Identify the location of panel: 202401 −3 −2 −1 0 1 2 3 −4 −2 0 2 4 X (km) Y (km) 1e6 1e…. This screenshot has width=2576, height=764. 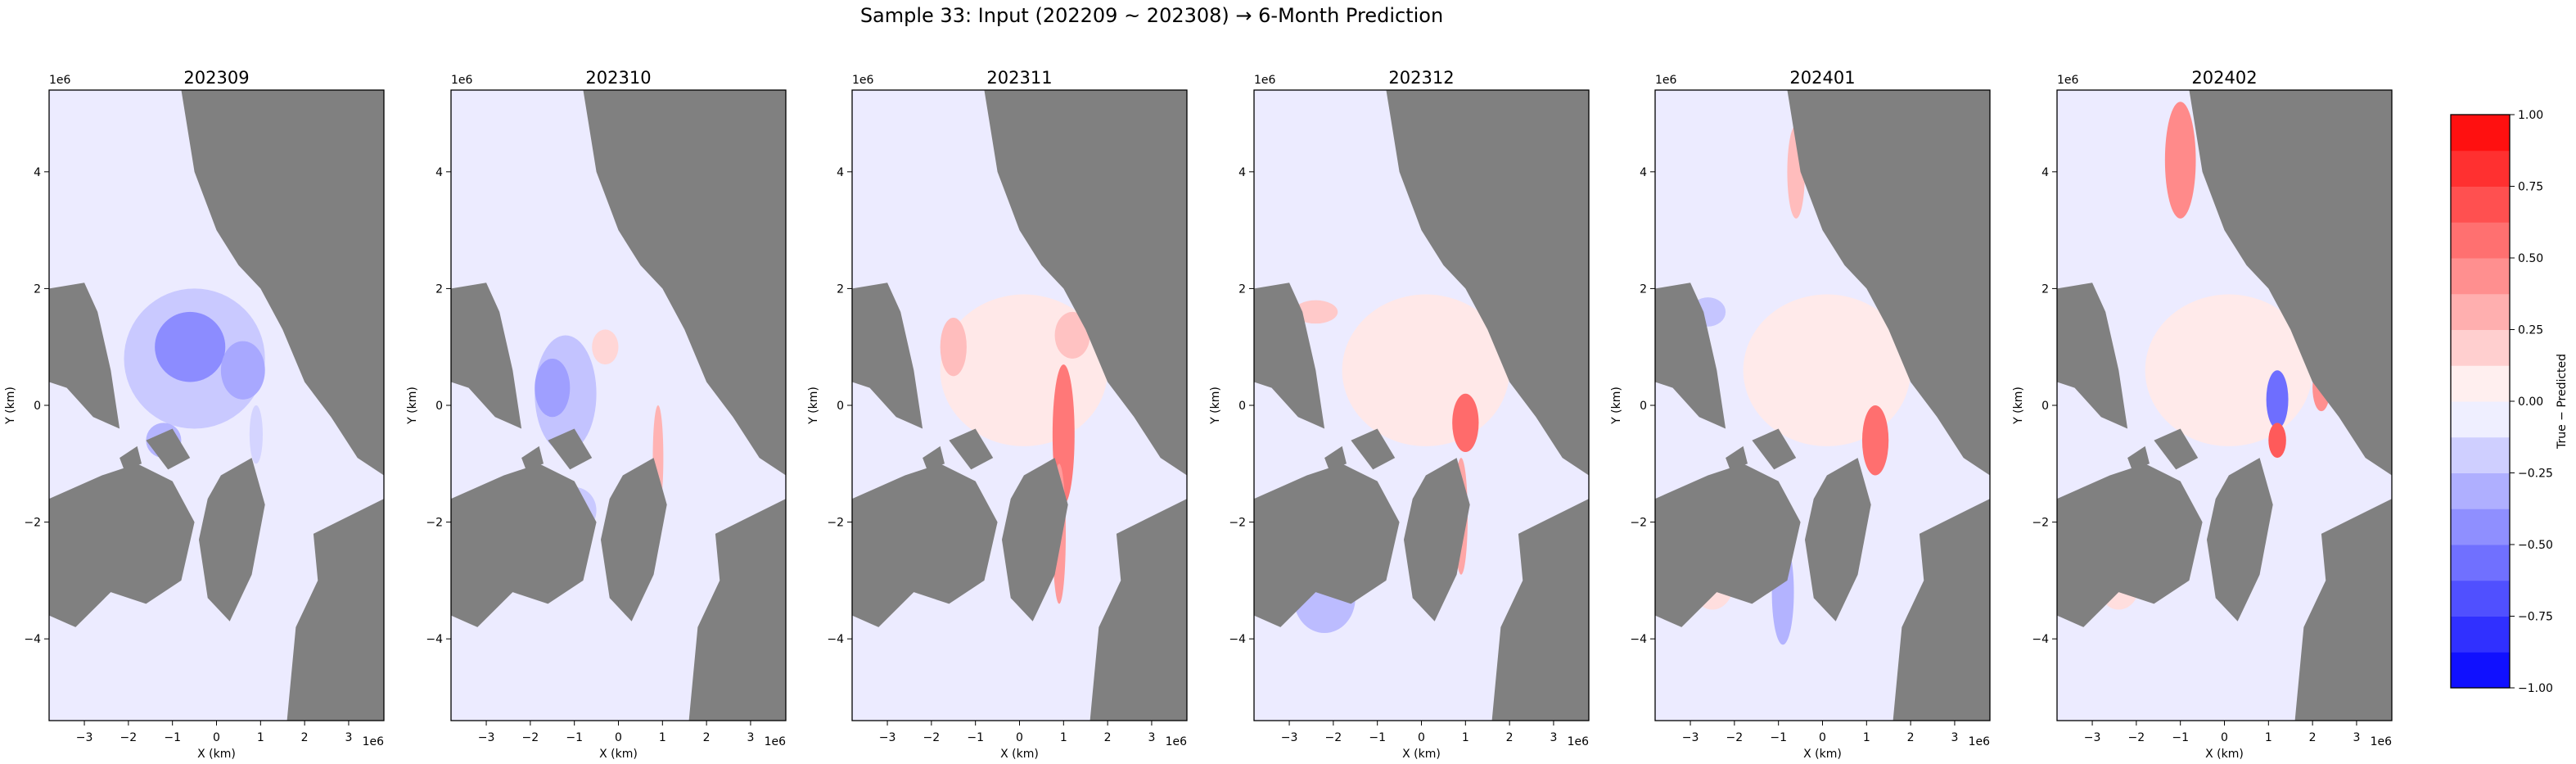
(1800, 414).